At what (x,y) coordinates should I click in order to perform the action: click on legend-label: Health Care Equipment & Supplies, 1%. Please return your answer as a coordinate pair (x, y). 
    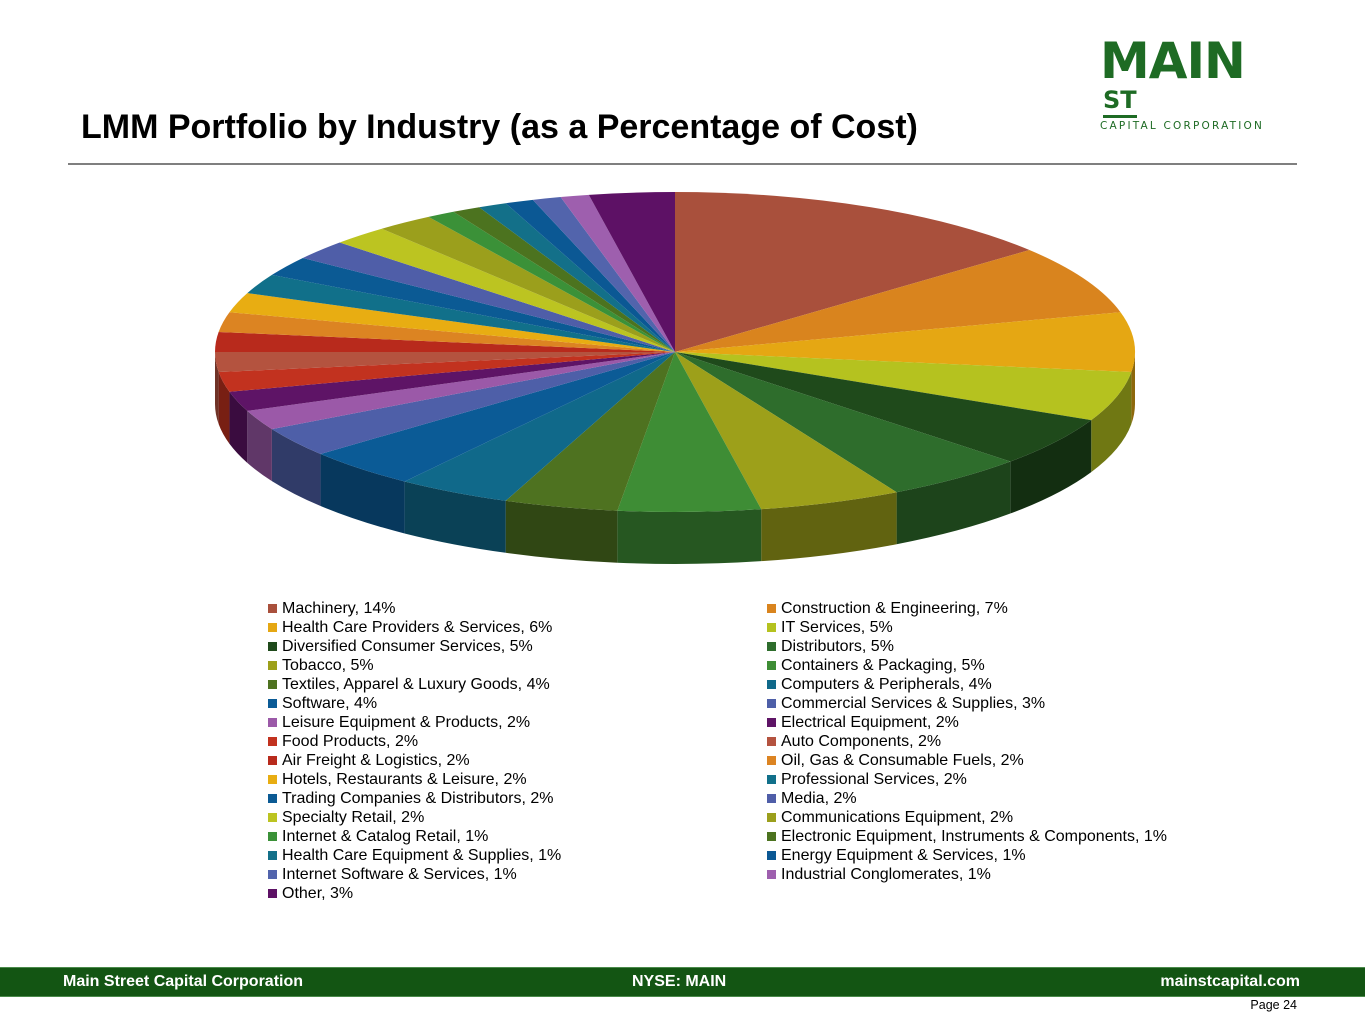
    Looking at the image, I should click on (422, 855).